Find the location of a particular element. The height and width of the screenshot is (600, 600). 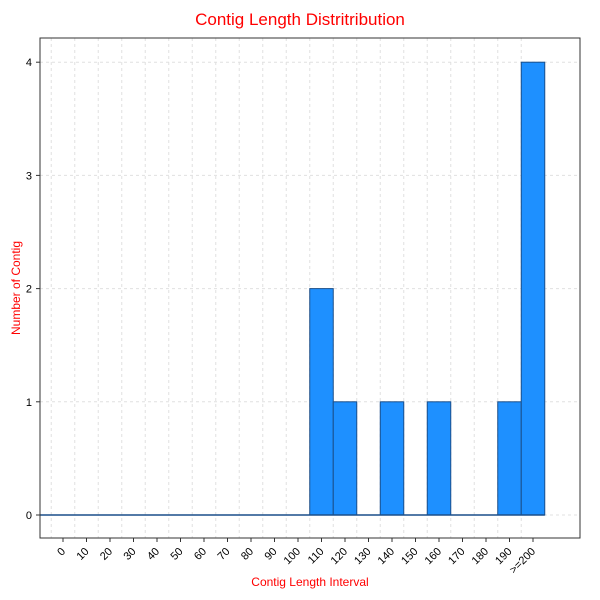

x-tick-label: 10 is located at coordinates (82, 554).